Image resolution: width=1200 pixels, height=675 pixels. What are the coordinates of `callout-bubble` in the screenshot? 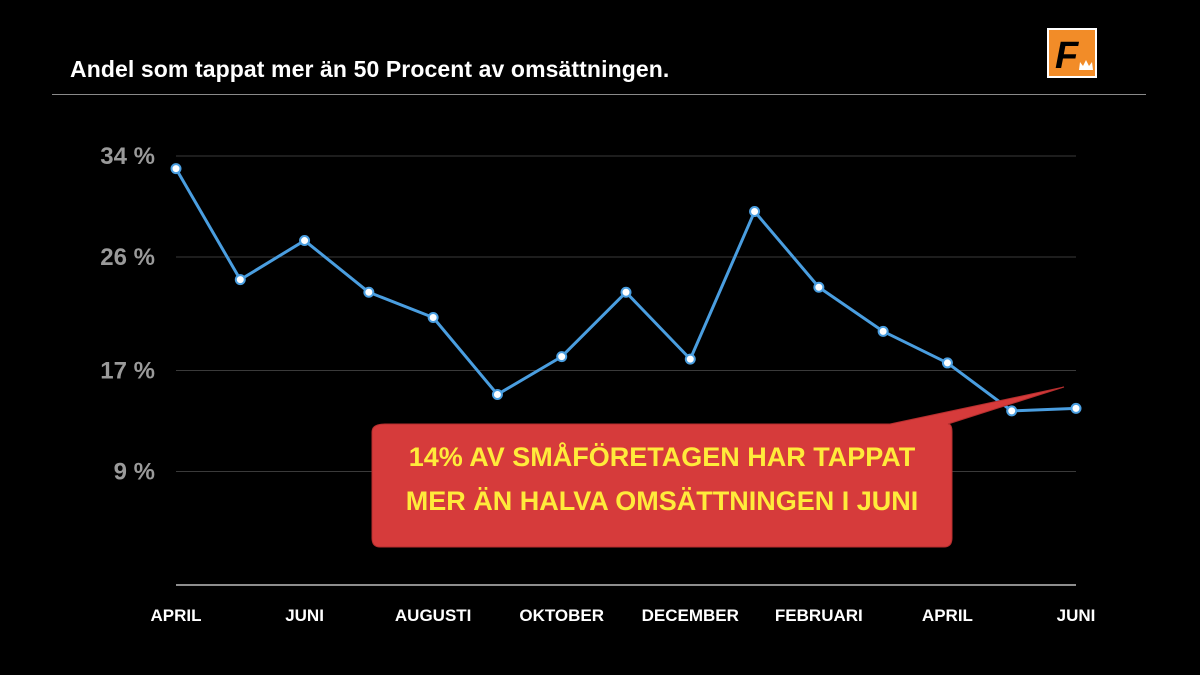 It's located at (718, 467).